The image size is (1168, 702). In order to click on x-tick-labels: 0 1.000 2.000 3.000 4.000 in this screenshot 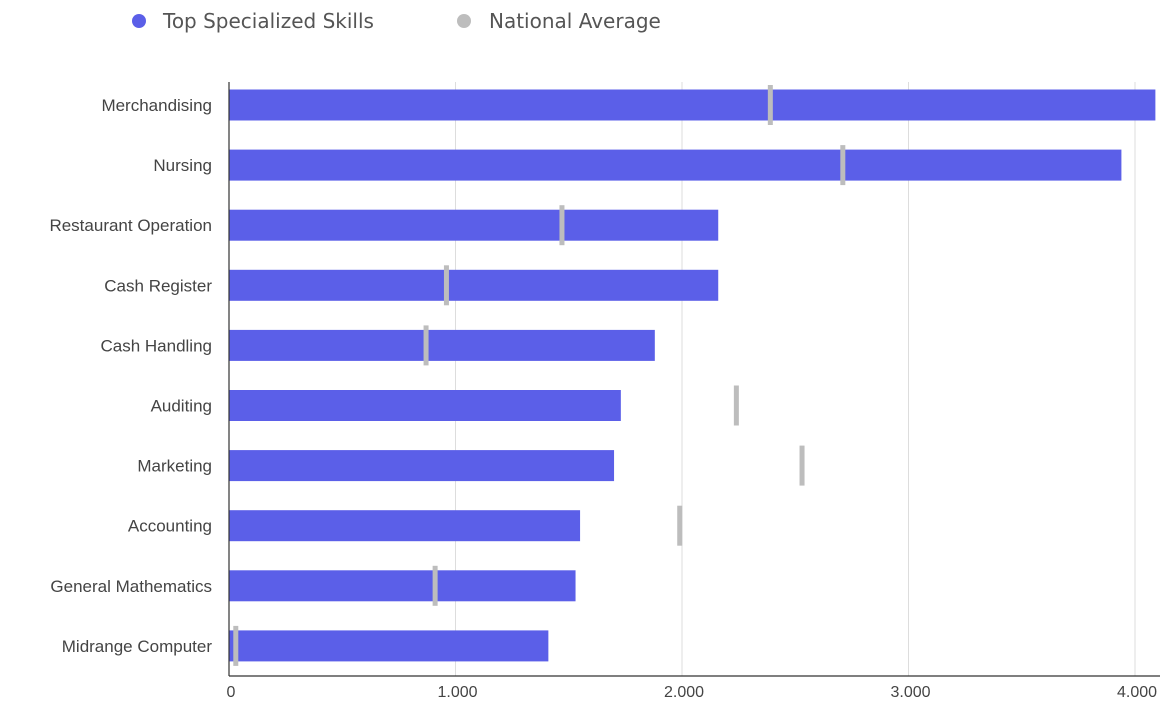, I will do `click(692, 692)`.